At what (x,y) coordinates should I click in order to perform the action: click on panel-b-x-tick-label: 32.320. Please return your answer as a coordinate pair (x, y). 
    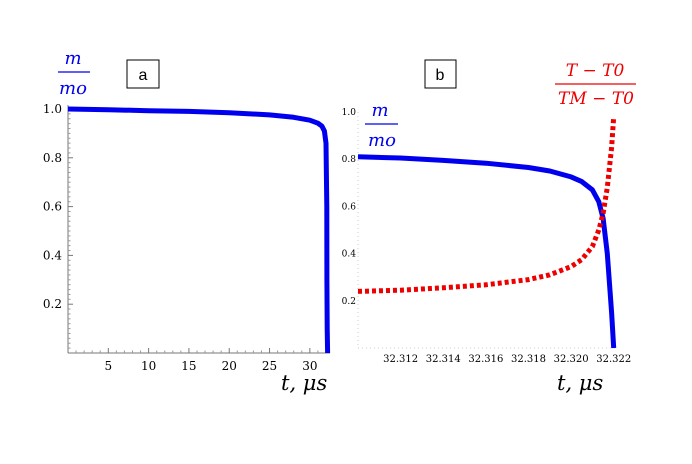
    Looking at the image, I should click on (571, 359).